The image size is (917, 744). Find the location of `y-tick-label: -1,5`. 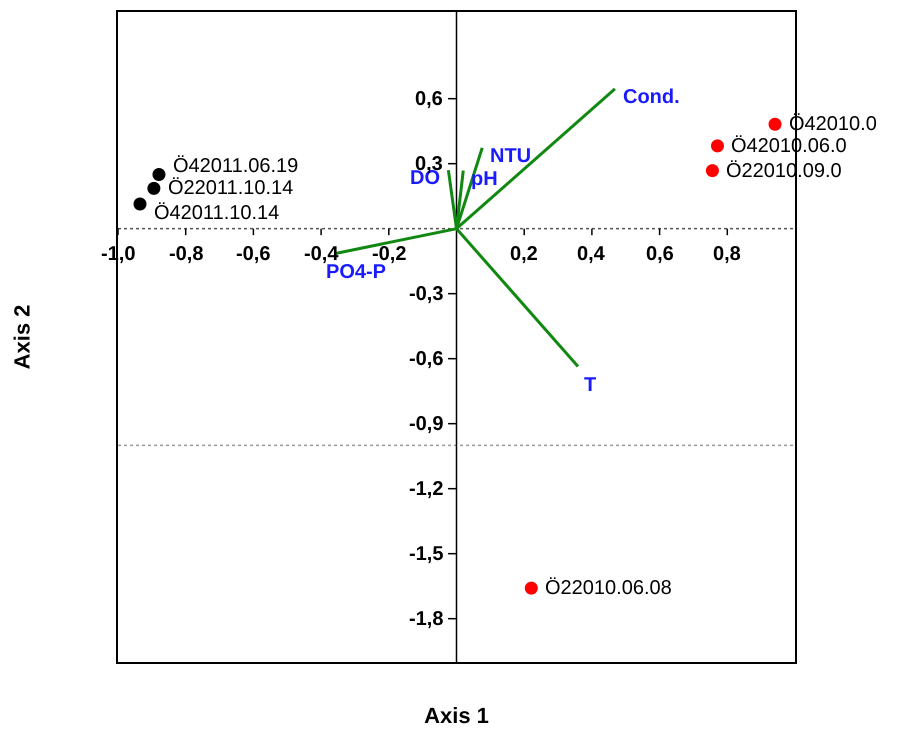

y-tick-label: -1,5 is located at coordinates (426, 554).